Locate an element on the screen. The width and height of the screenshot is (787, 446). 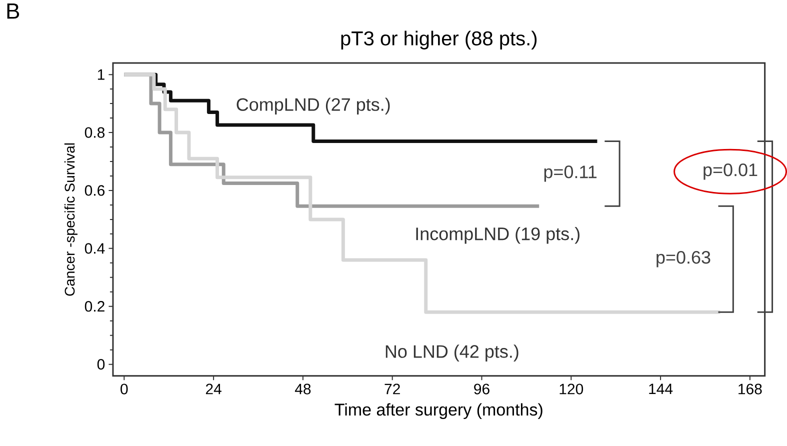
x-tick-label: 168 is located at coordinates (750, 389).